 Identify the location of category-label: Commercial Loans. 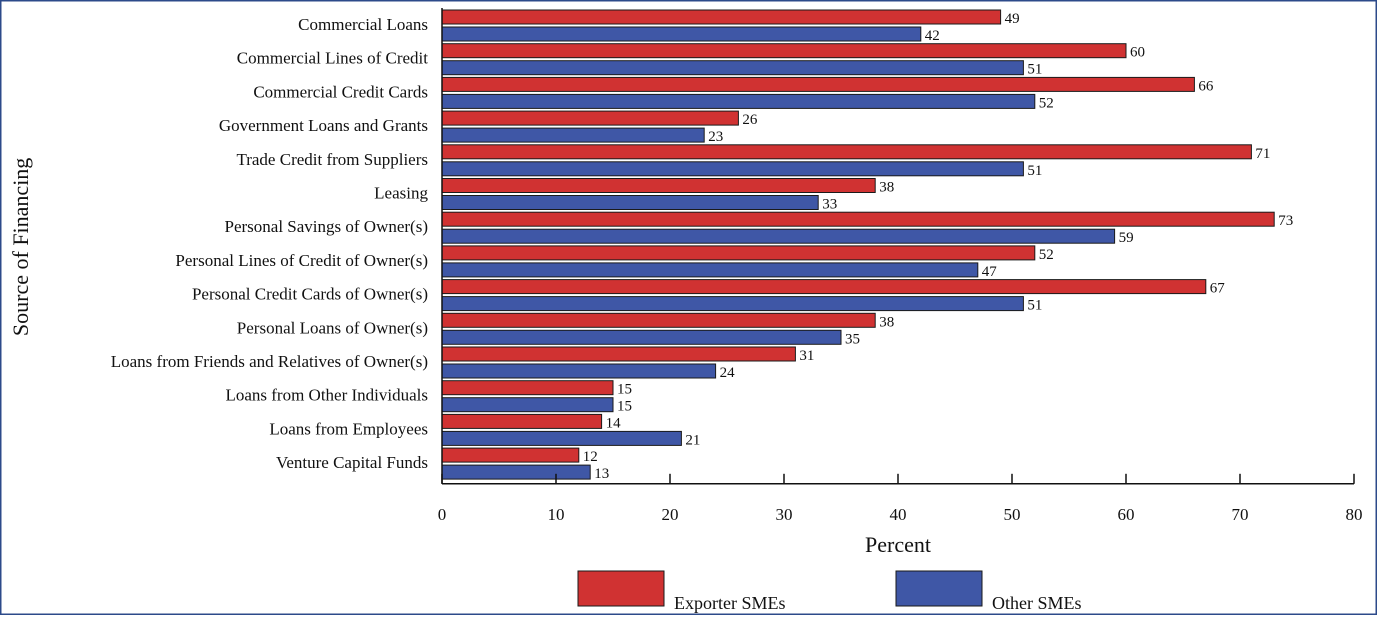
(363, 24).